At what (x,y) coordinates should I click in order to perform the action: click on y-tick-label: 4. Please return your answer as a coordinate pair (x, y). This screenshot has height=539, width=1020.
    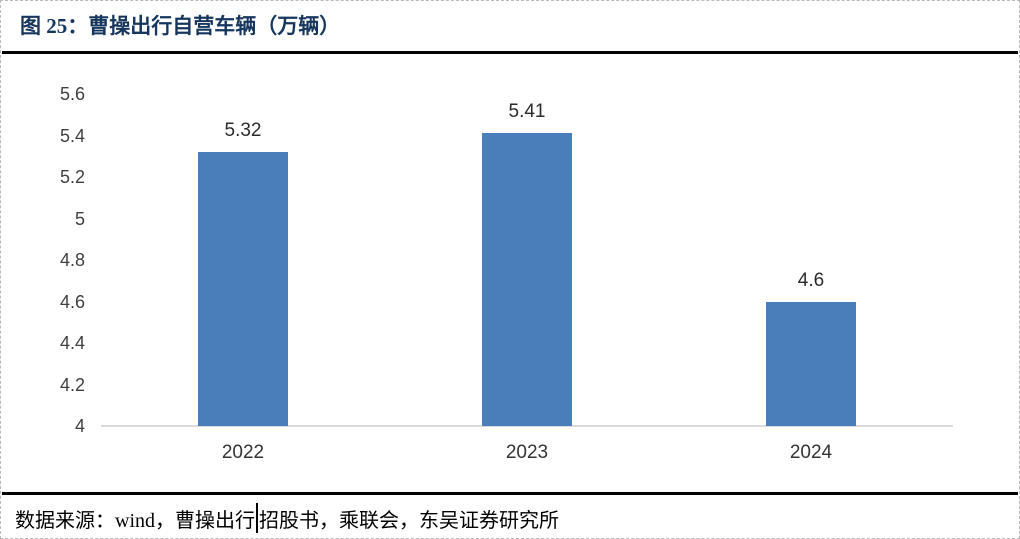
    Looking at the image, I should click on (79, 426).